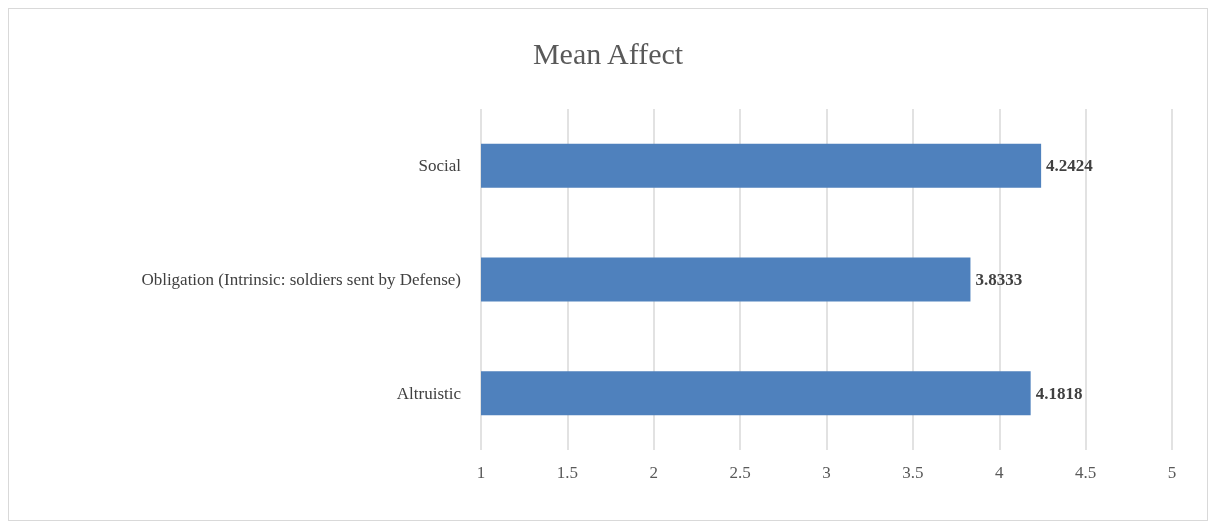 The image size is (1218, 531). Describe the element at coordinates (440, 166) in the screenshot. I see `y-tick-label: Social` at that location.